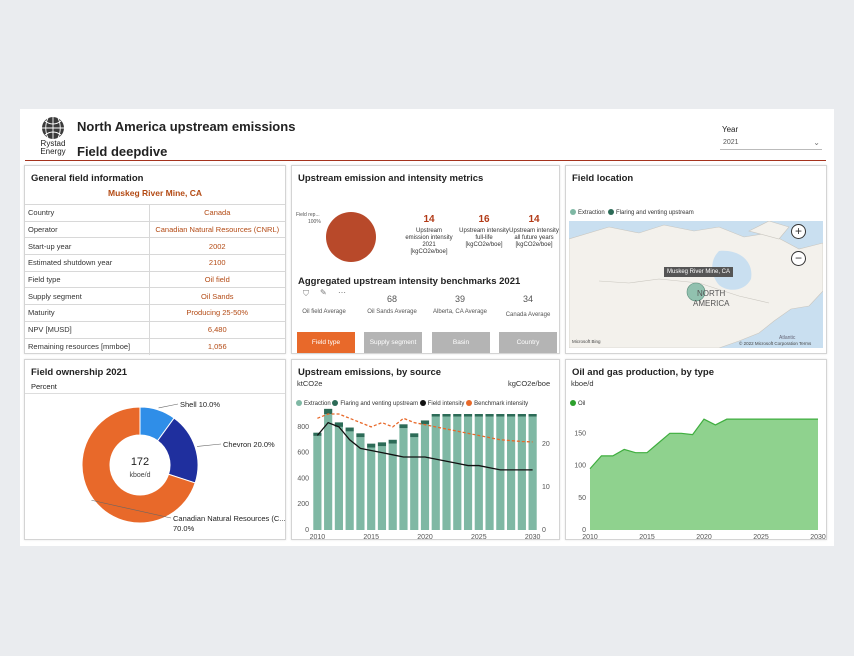  What do you see at coordinates (775, 343) in the screenshot?
I see `map-attribution: © 2022 Microsoft Corporation Terms` at bounding box center [775, 343].